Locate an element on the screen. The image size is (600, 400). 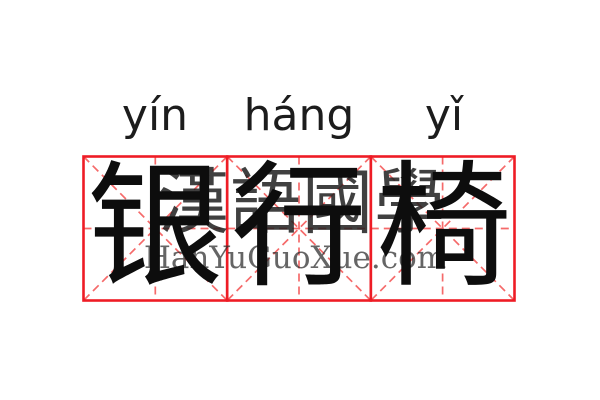
pinyin-label-3: yǐ is located at coordinates (444, 115).